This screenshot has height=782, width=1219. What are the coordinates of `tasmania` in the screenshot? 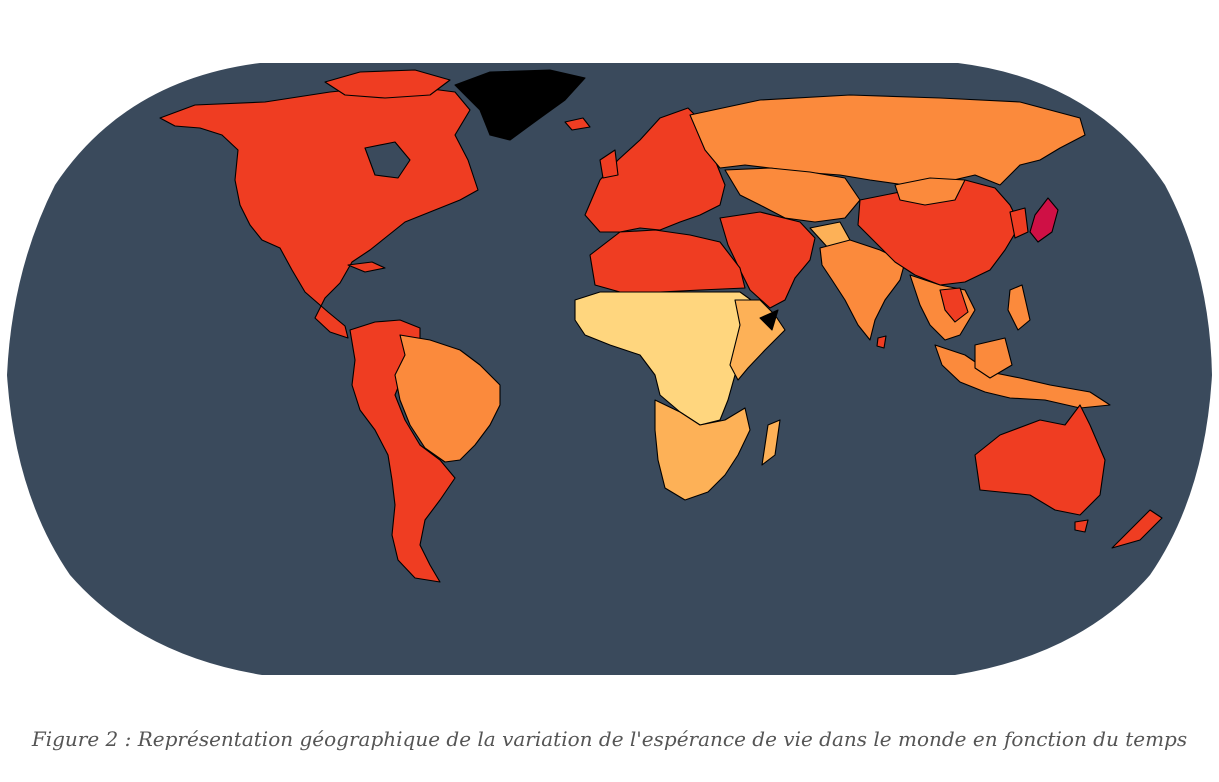 It's located at (1081, 526).